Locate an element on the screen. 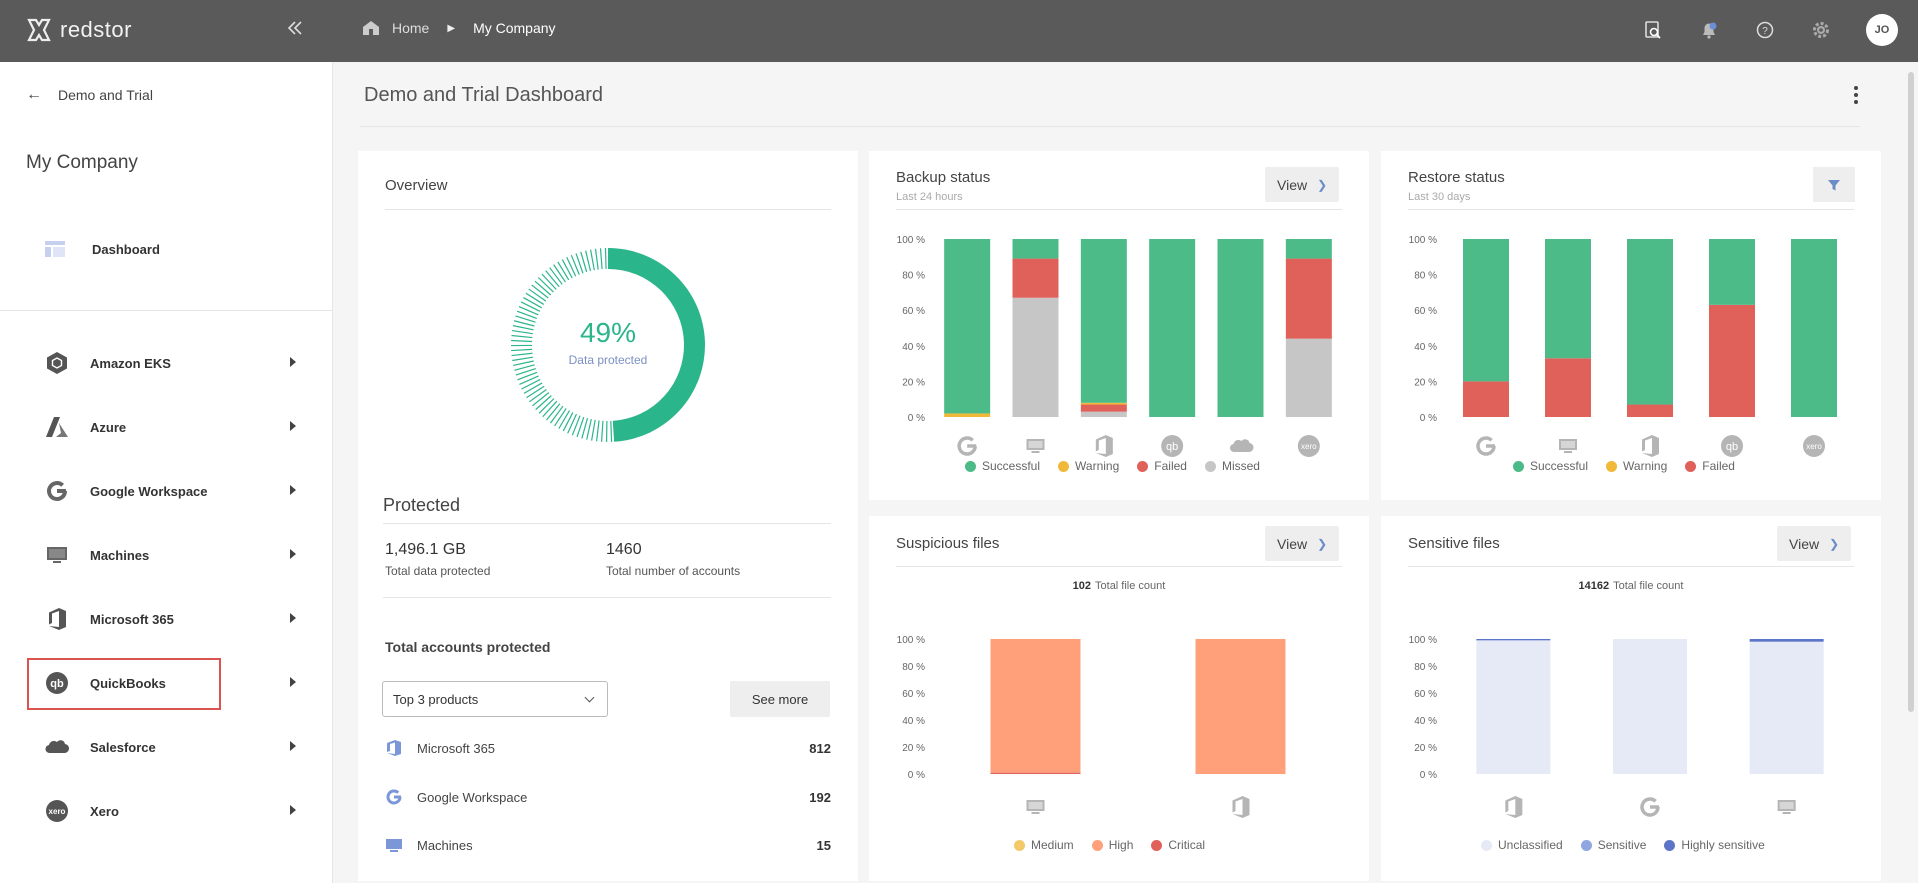 The width and height of the screenshot is (1918, 883). collapse-sidebar-button is located at coordinates (295, 31).